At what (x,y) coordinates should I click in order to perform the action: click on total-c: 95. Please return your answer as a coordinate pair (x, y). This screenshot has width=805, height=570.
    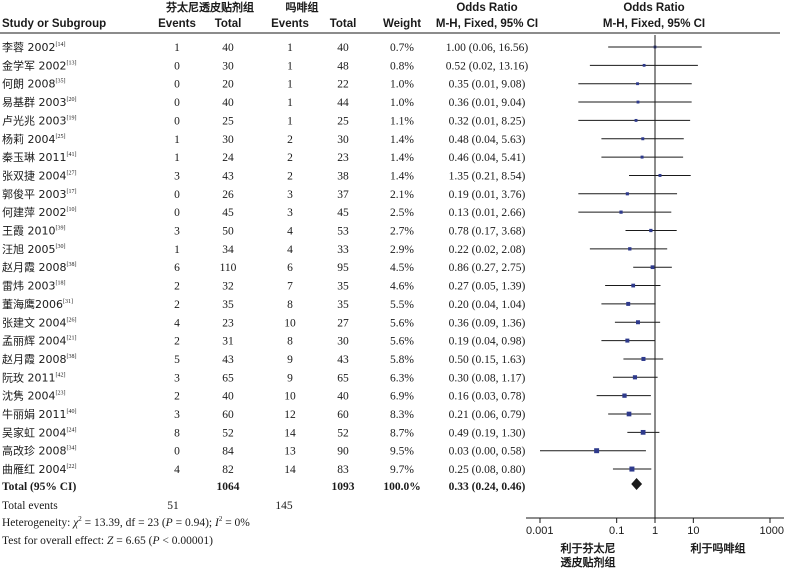
    Looking at the image, I should click on (343, 268).